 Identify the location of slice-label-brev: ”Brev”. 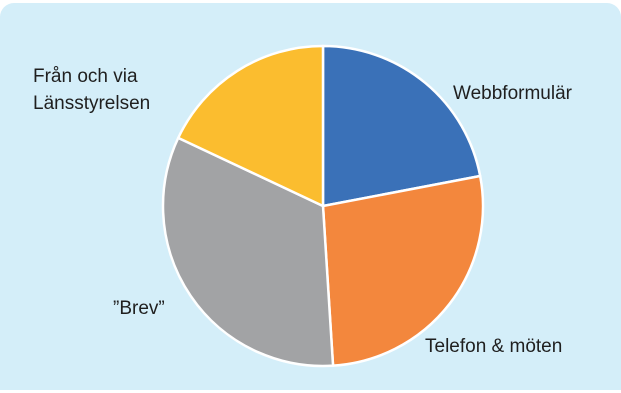
(139, 308).